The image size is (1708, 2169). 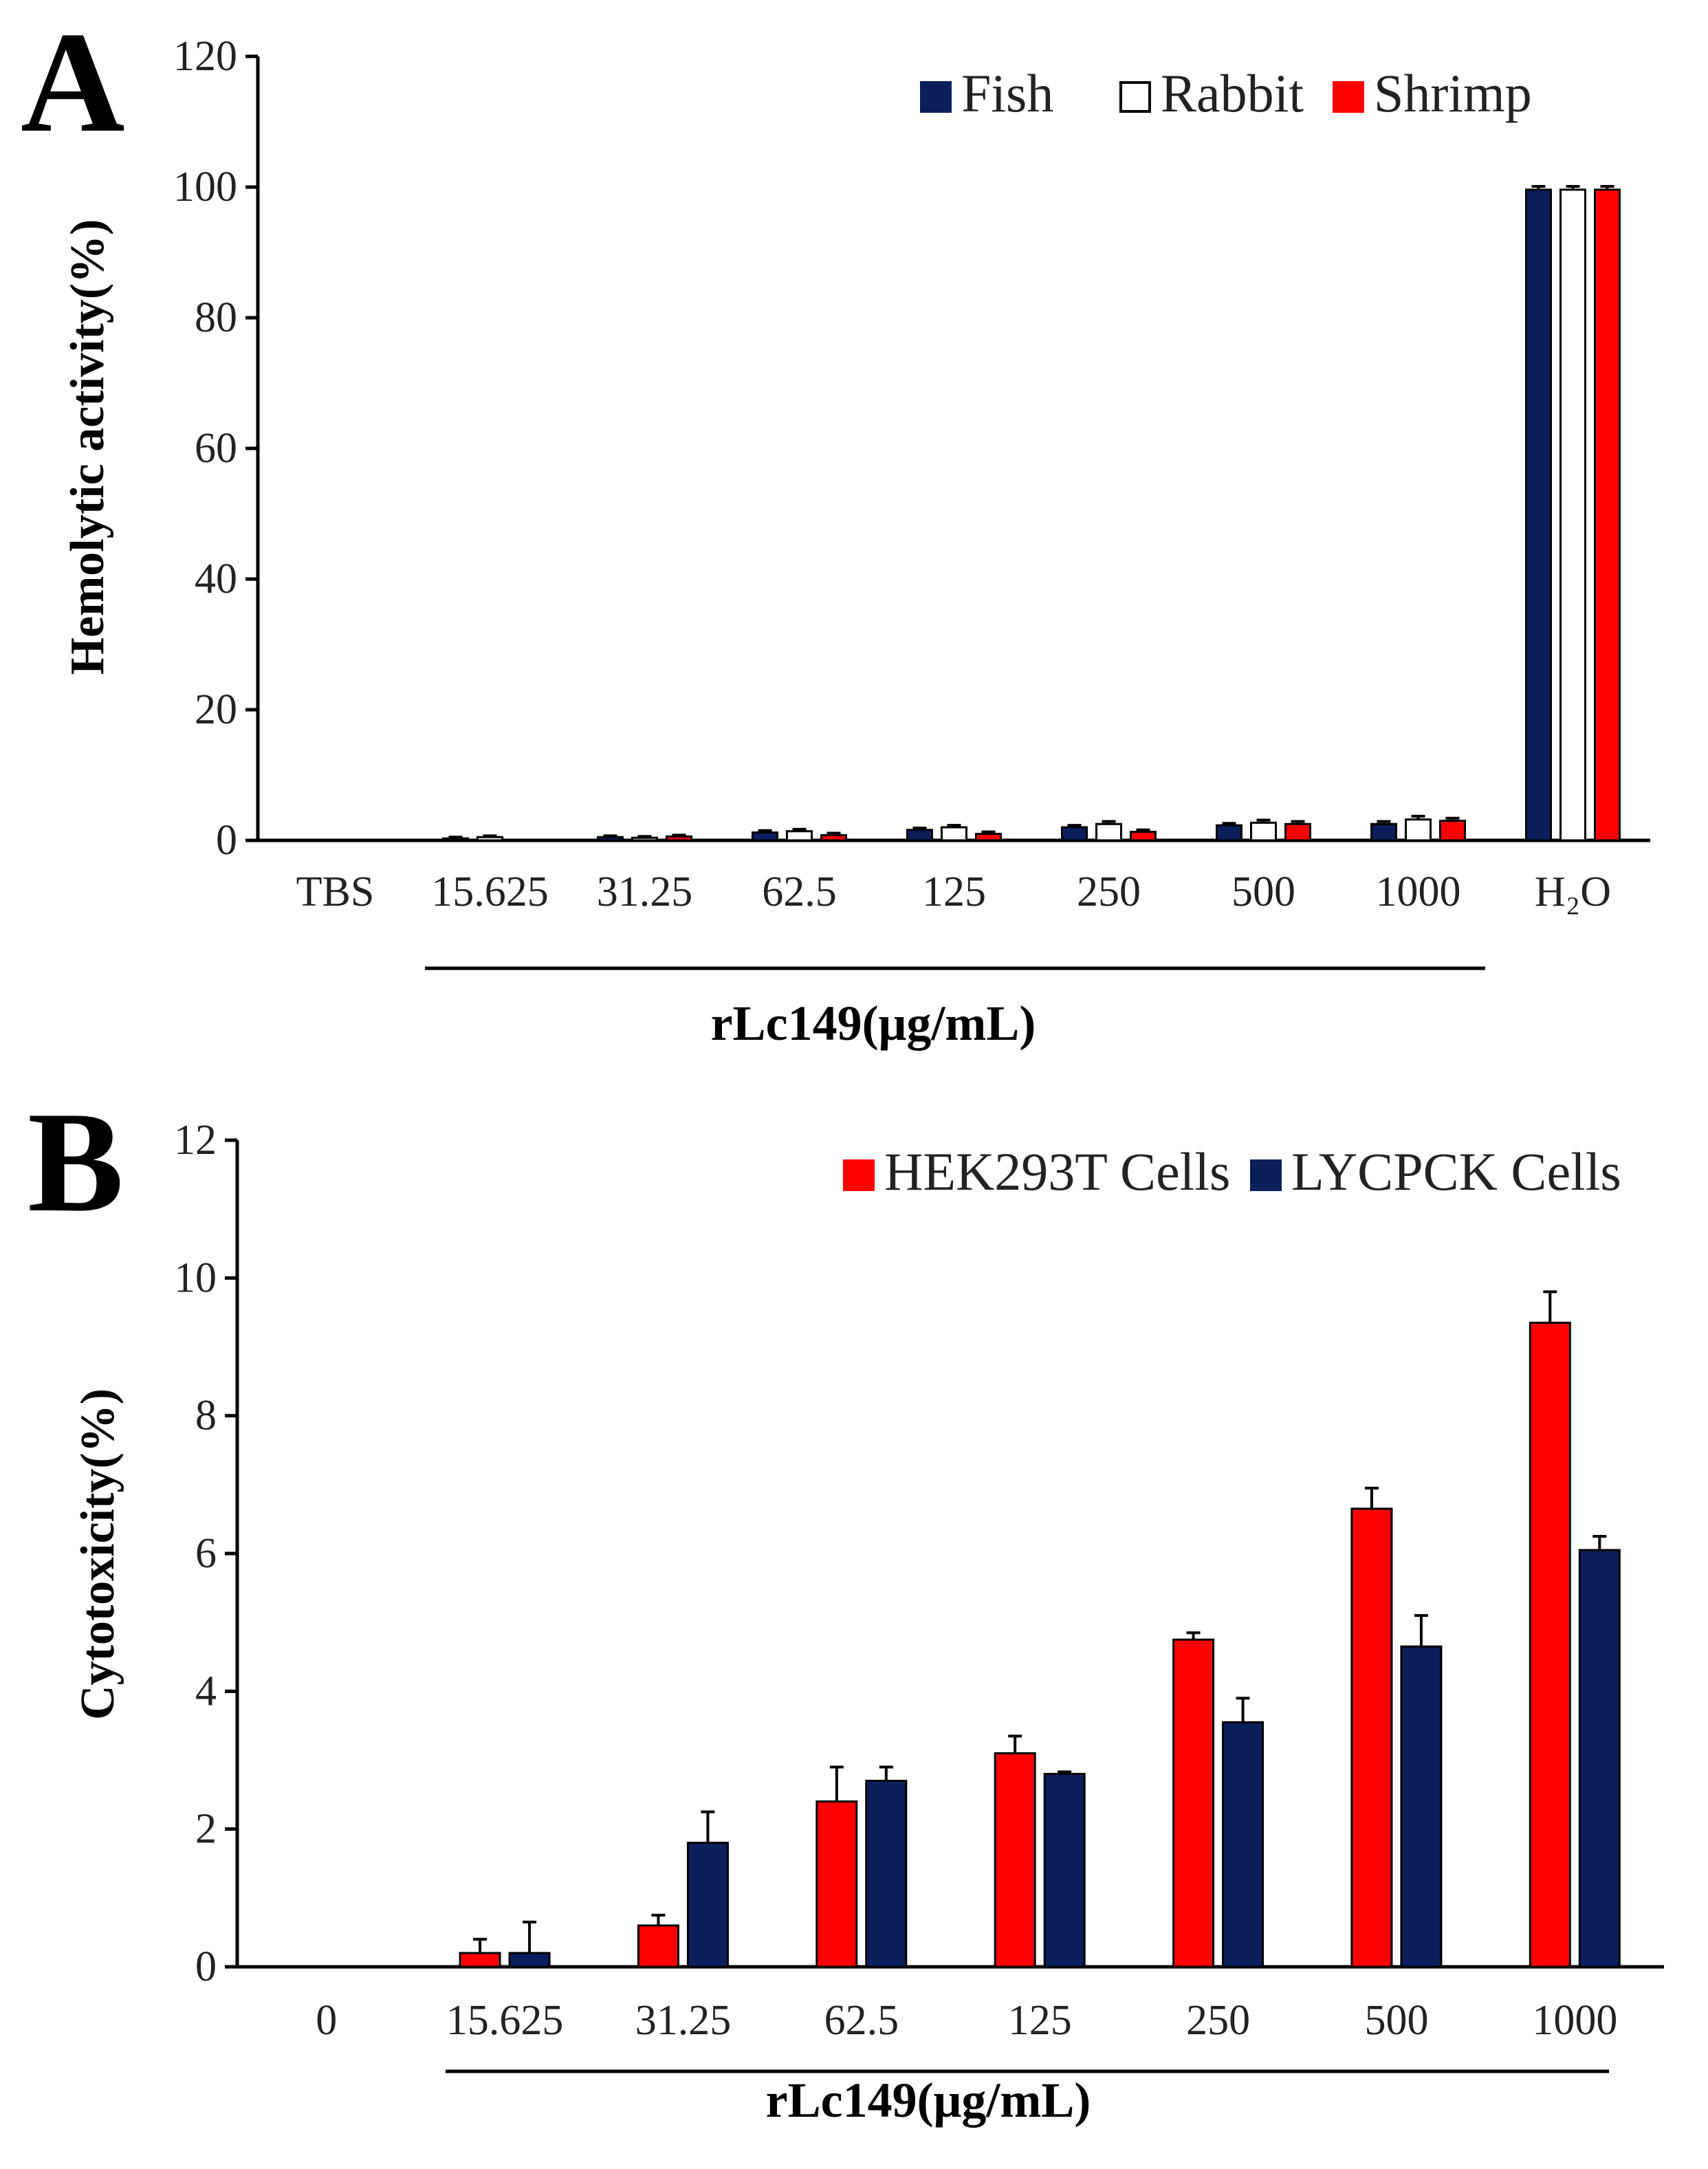 I want to click on y-tick-label: 8, so click(x=206, y=1416).